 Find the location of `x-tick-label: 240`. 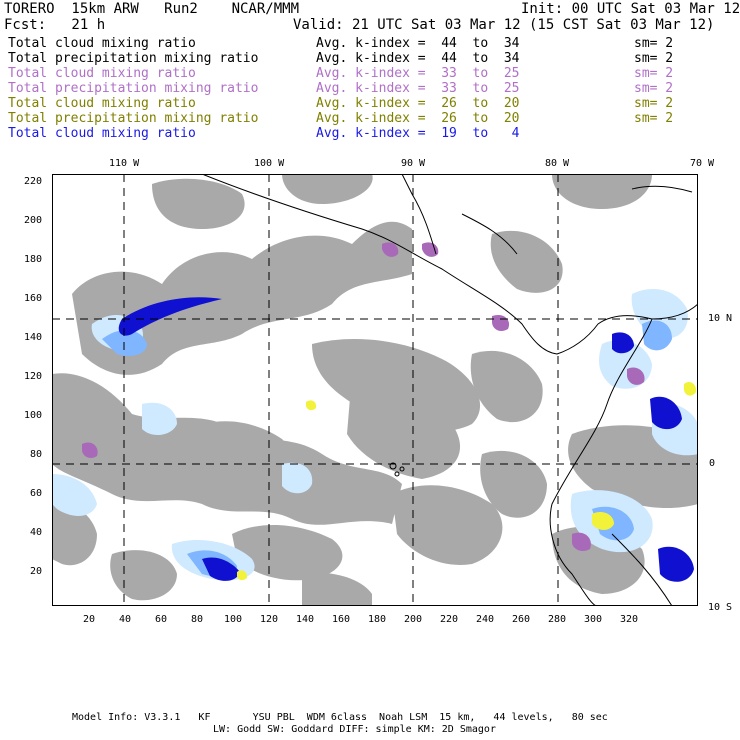

x-tick-label: 240 is located at coordinates (485, 619).